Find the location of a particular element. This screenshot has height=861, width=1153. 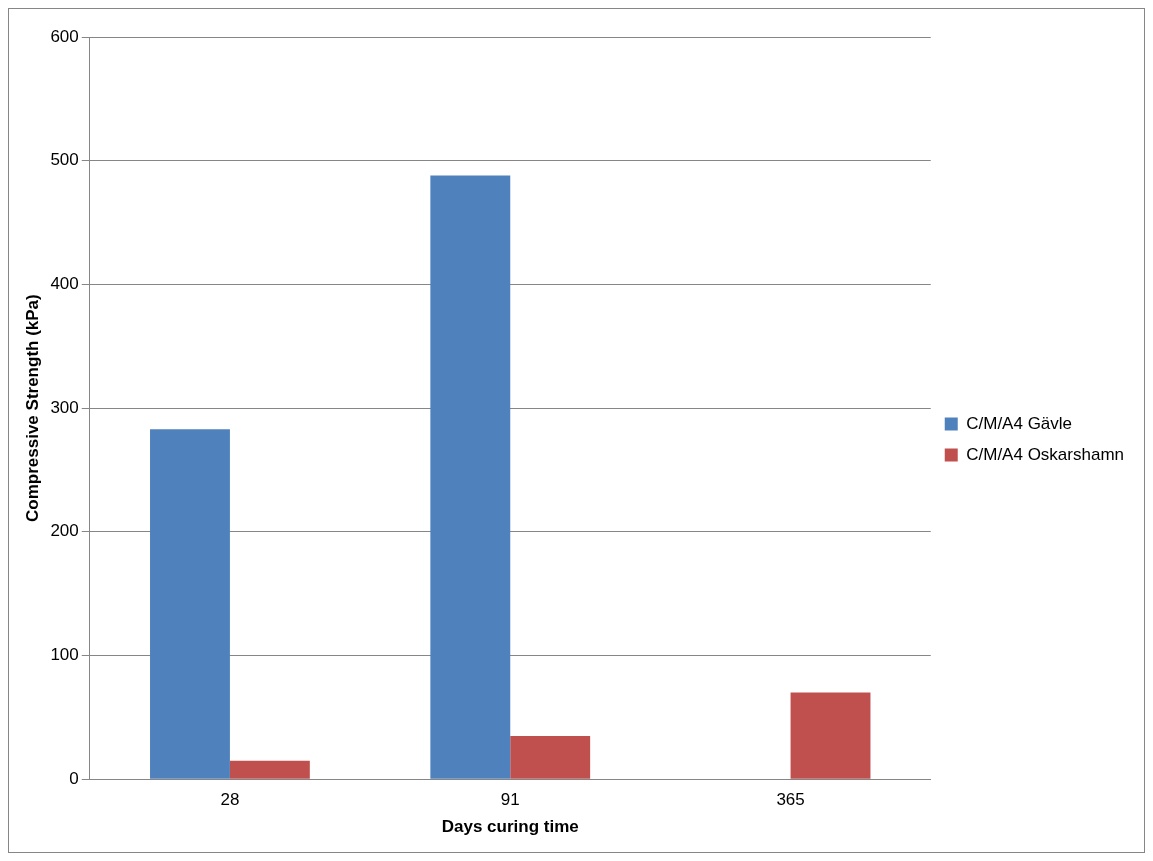

y-tick-label: 500 is located at coordinates (64, 160).